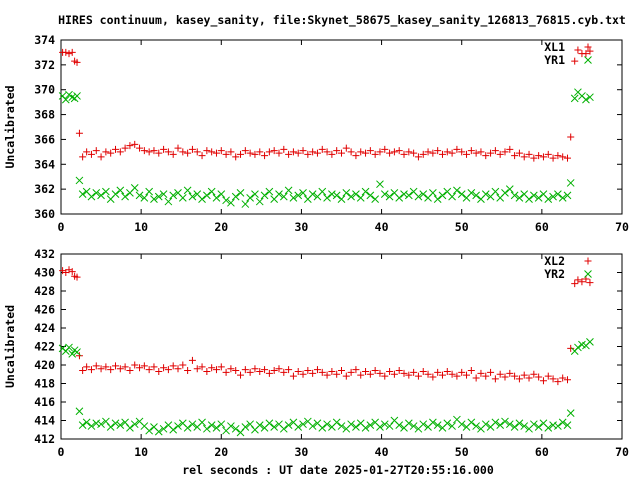 This screenshot has width=640, height=485. I want to click on y-tick-label: 430, so click(44, 273).